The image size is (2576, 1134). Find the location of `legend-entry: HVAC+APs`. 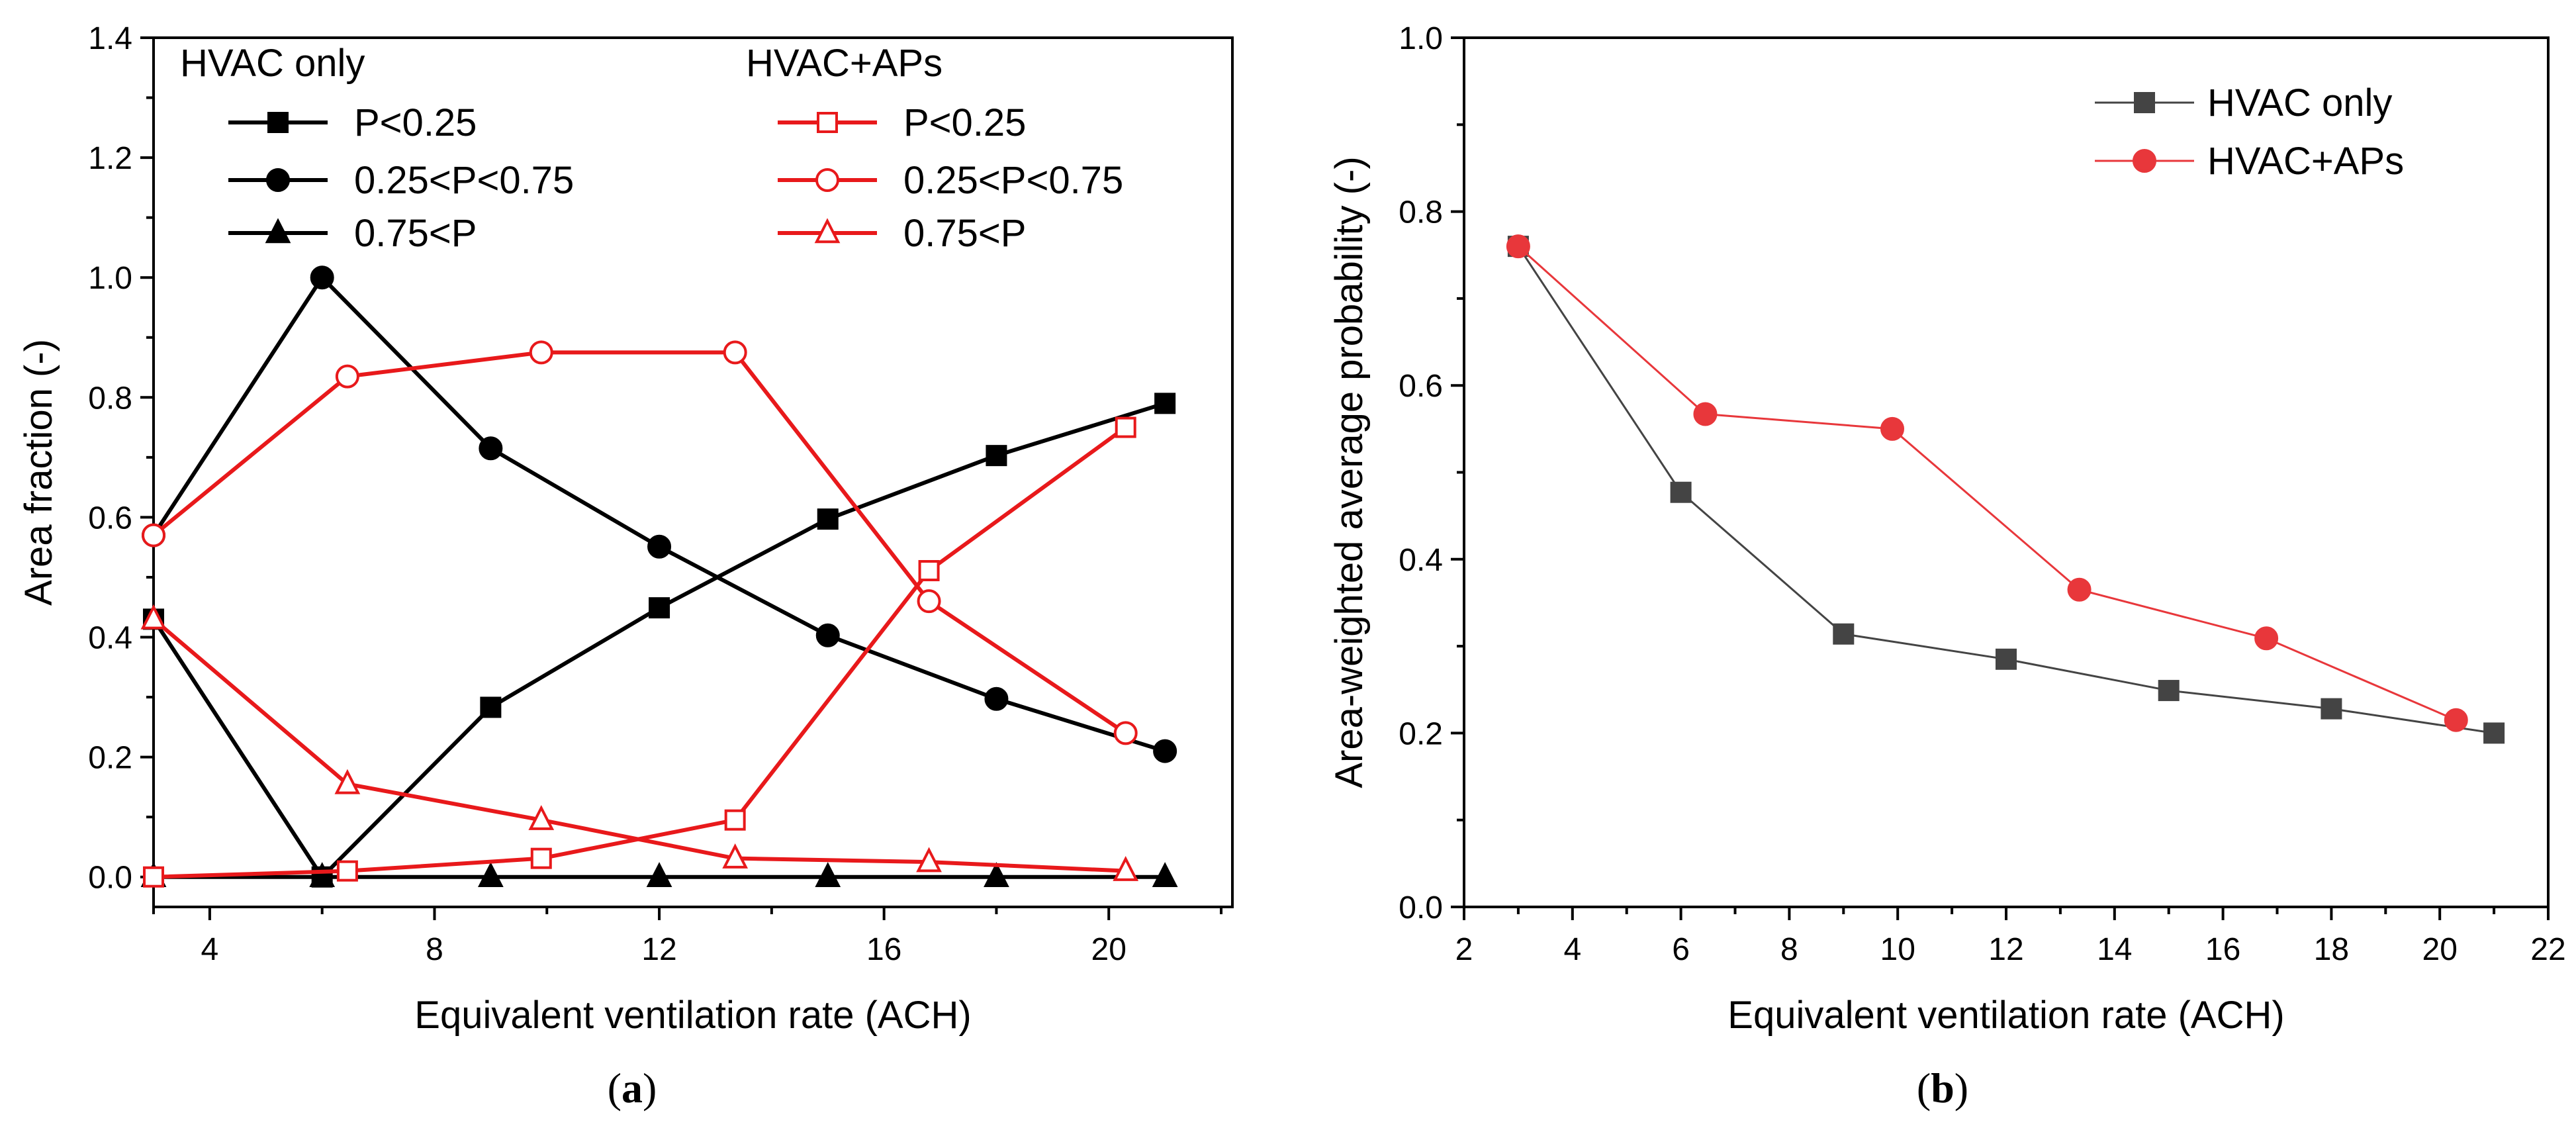

legend-entry: HVAC+APs is located at coordinates (2249, 162).